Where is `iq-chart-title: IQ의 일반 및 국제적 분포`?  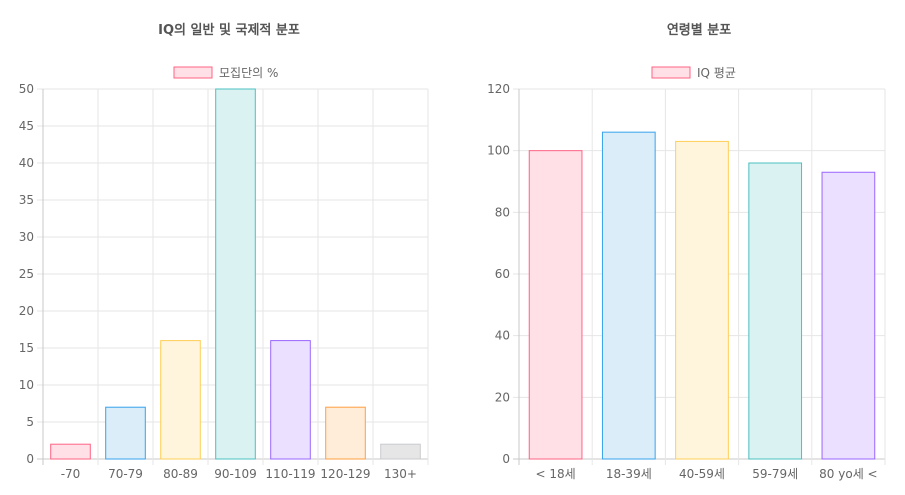
iq-chart-title: IQ의 일반 및 국제적 분포 is located at coordinates (229, 30).